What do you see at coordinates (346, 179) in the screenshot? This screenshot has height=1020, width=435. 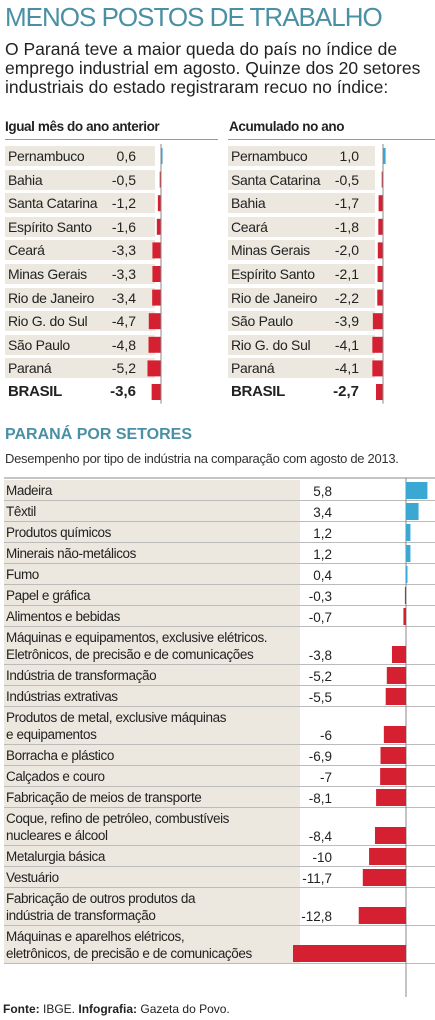 I see `state-value: -0,5` at bounding box center [346, 179].